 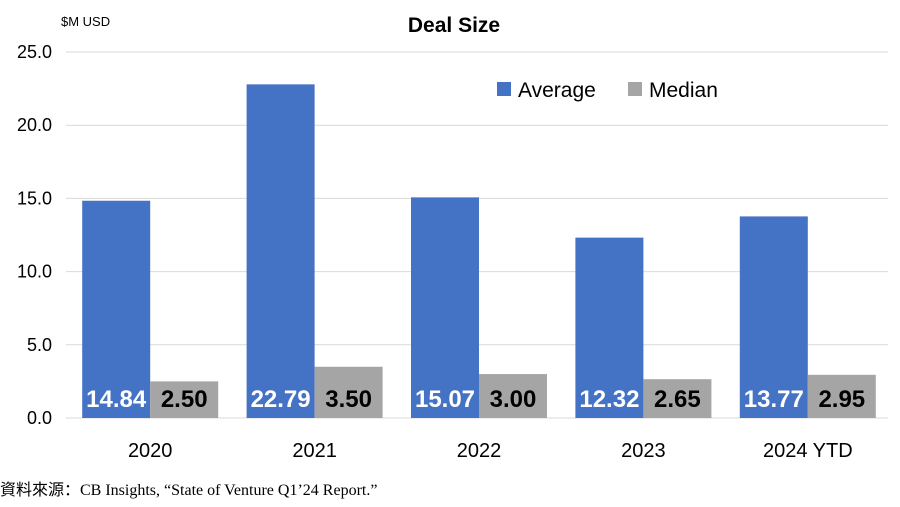 What do you see at coordinates (34, 272) in the screenshot?
I see `y-tick-label: 10.0` at bounding box center [34, 272].